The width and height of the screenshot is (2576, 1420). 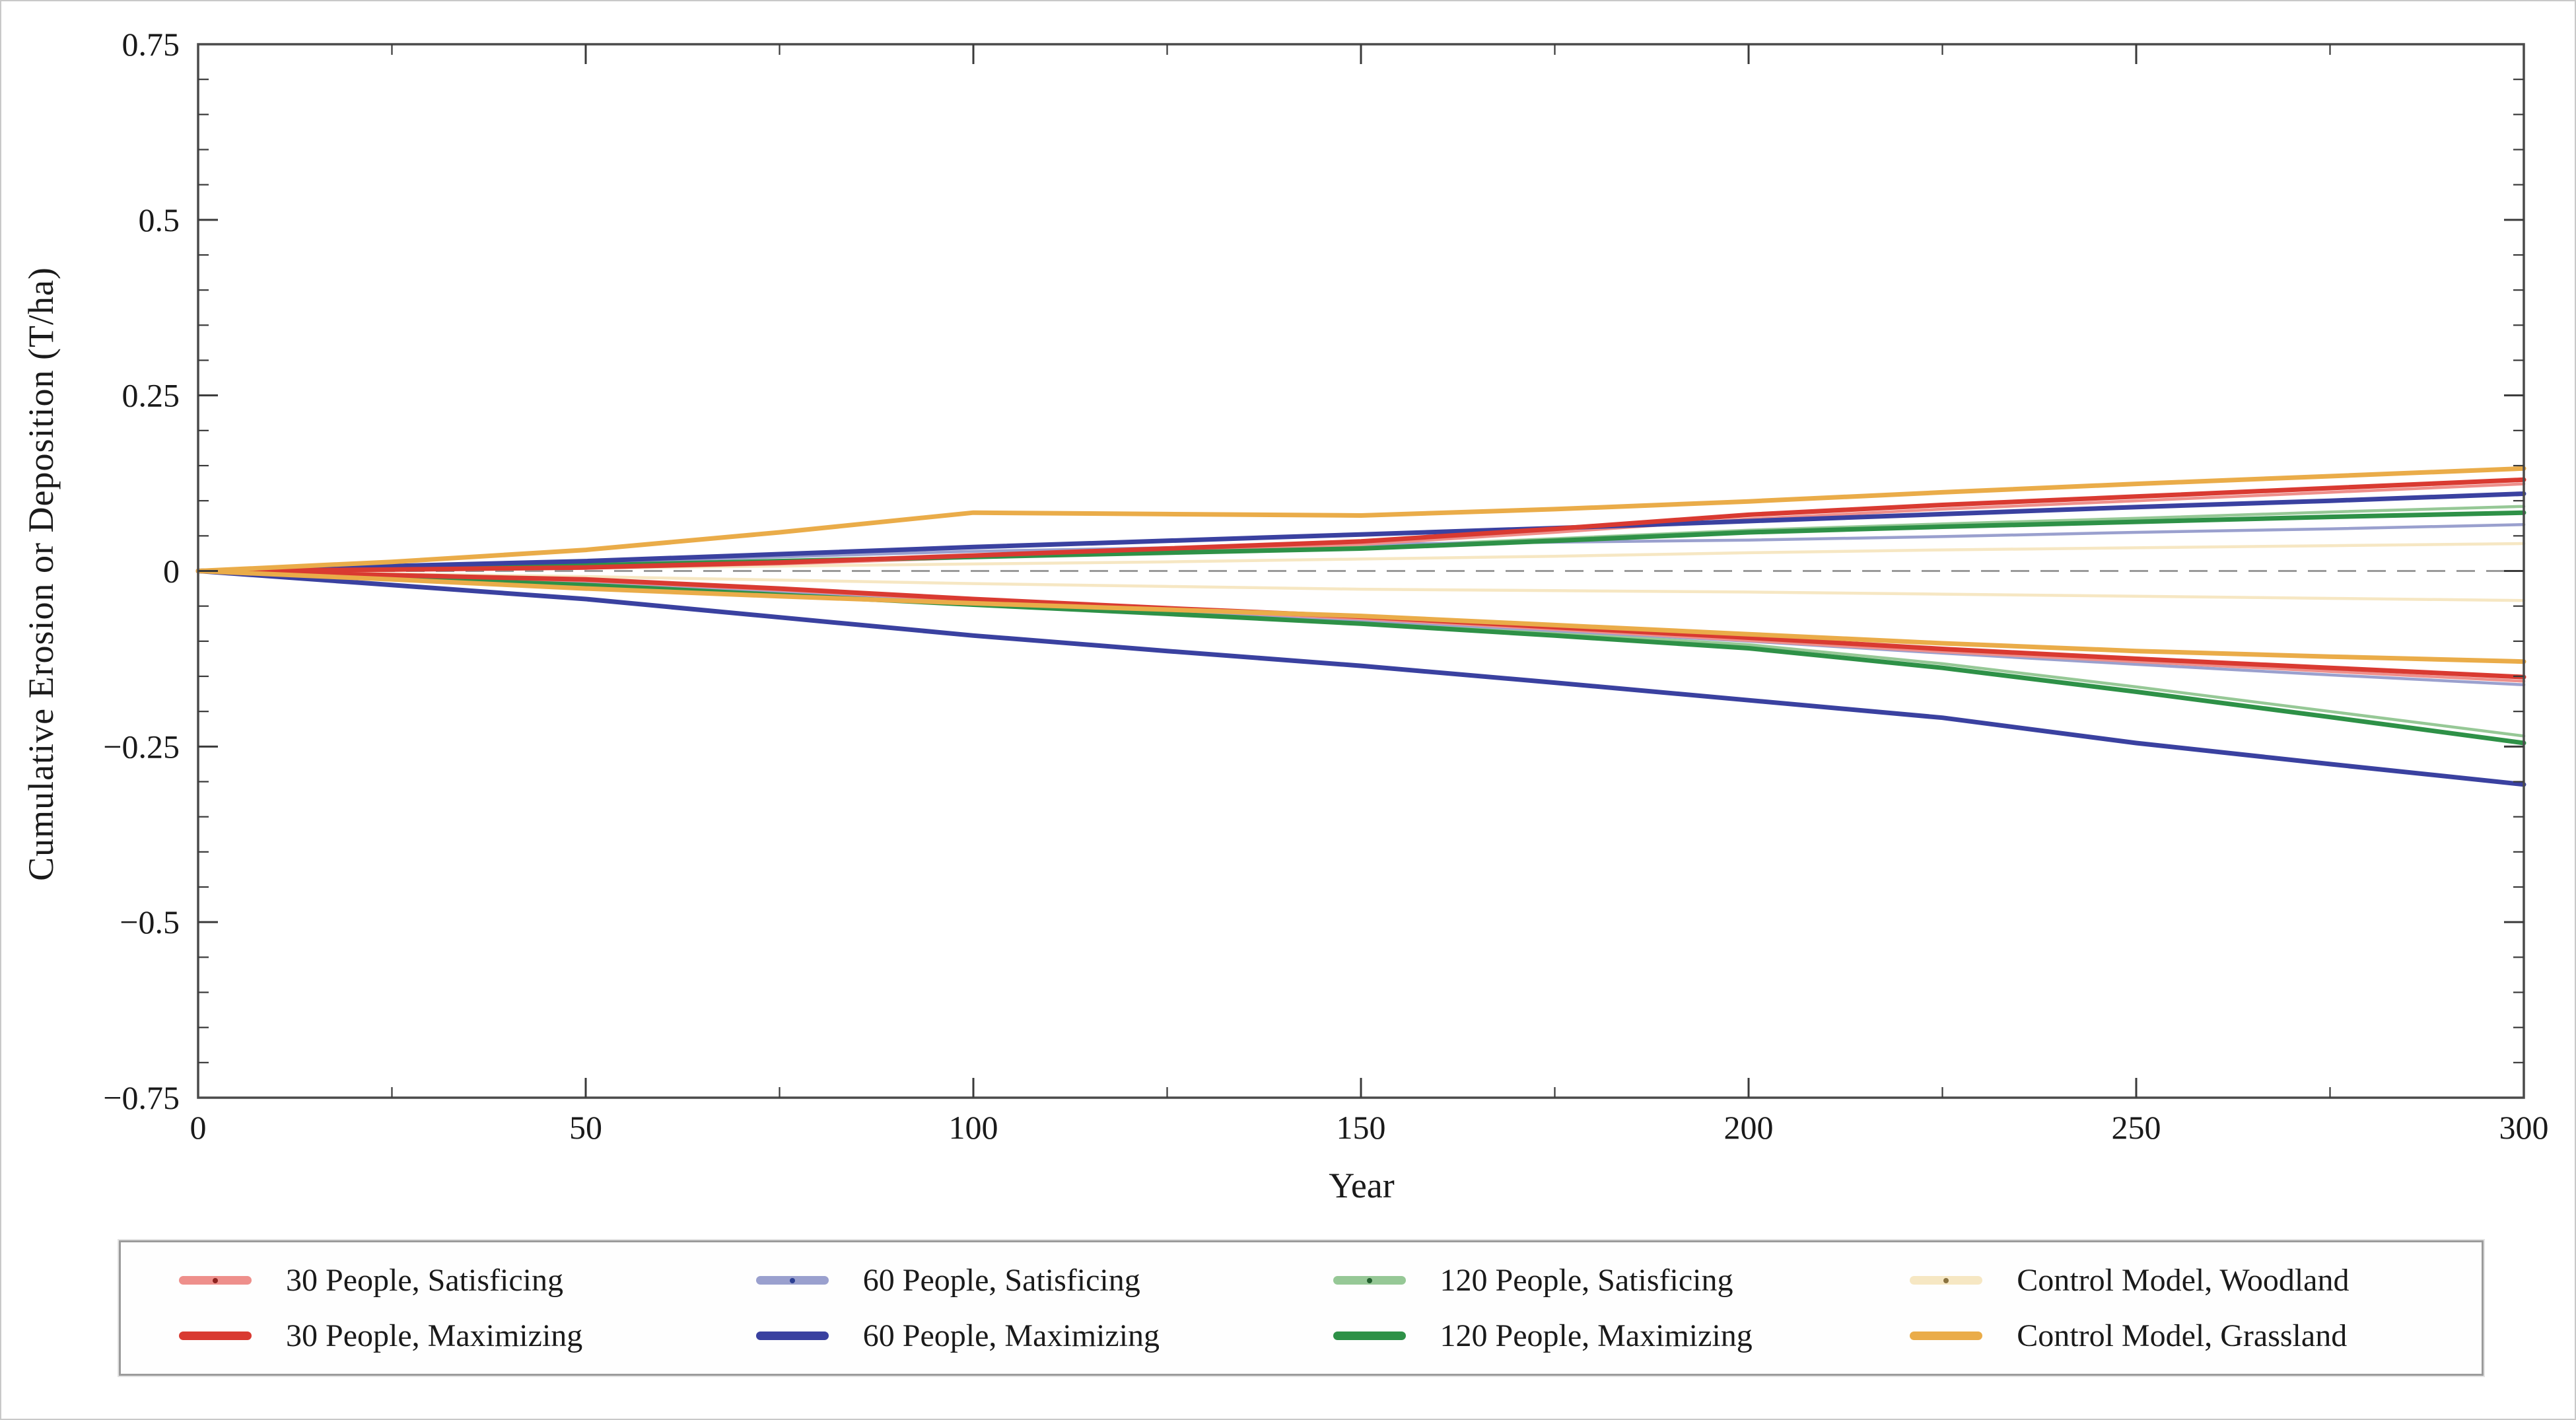 I want to click on legend-label: Control Model, Woodland, so click(x=2183, y=1280).